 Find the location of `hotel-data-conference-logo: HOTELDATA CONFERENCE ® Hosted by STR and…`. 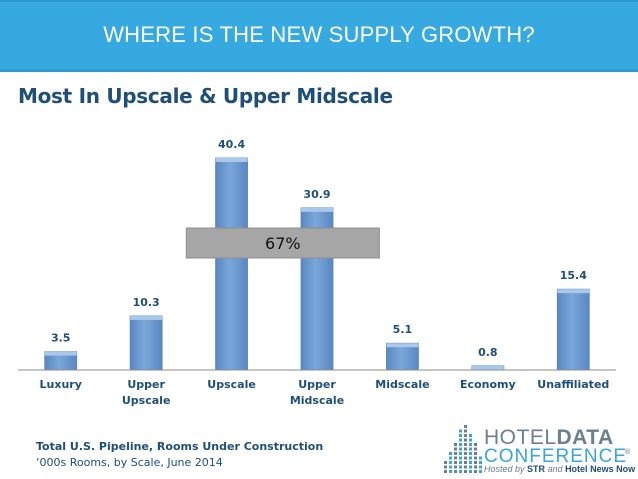

hotel-data-conference-logo: HOTELDATA CONFERENCE ® Hosted by STR and… is located at coordinates (538, 448).